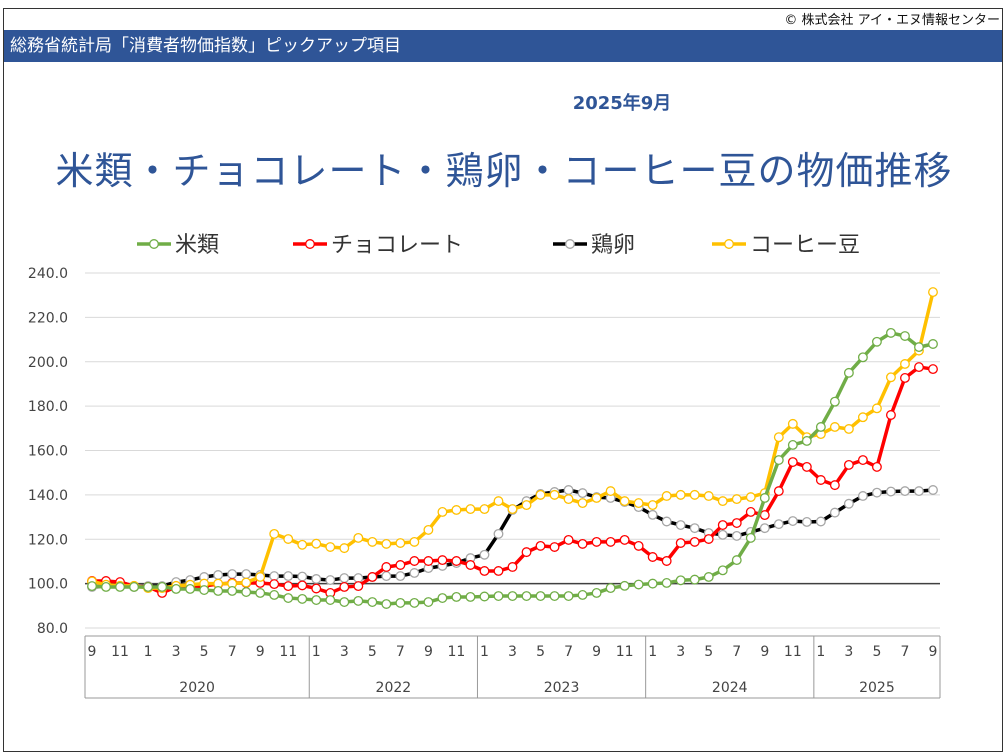  Describe the element at coordinates (730, 688) in the screenshot. I see `x-year-label: 2024` at that location.